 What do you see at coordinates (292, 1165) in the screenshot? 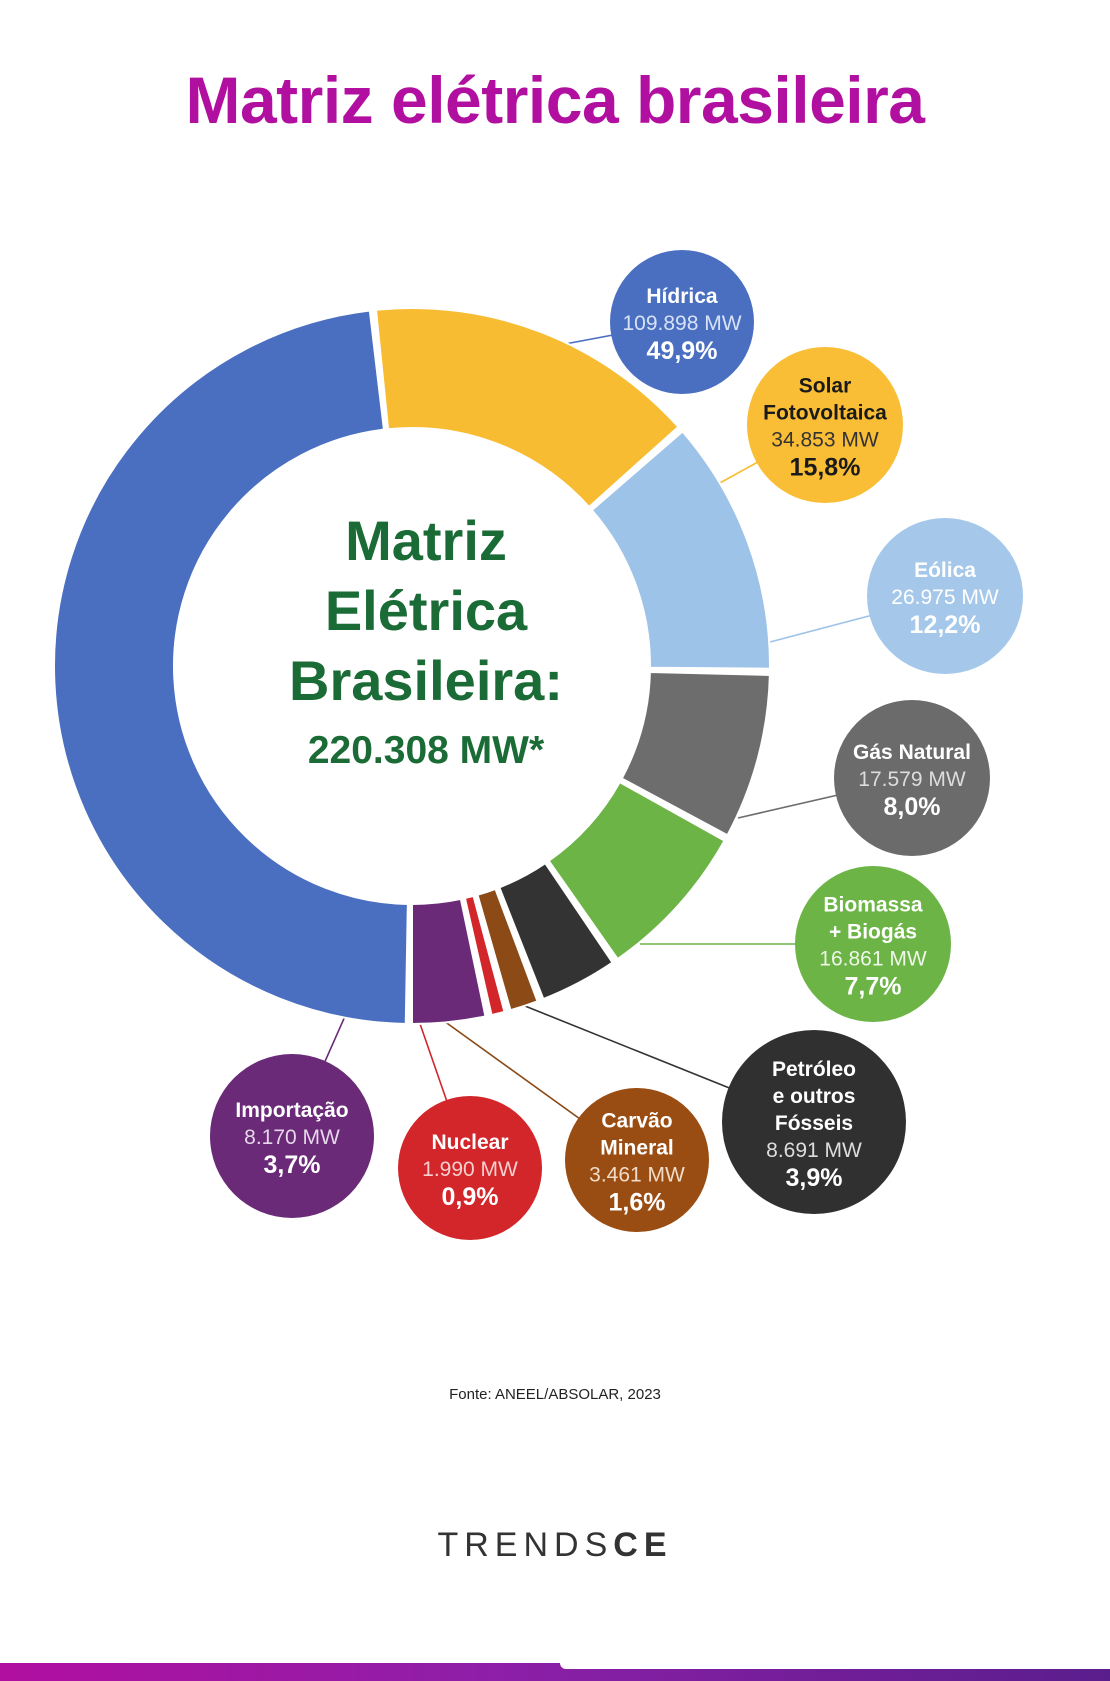
I see `label-pct-9: 3,7%` at bounding box center [292, 1165].